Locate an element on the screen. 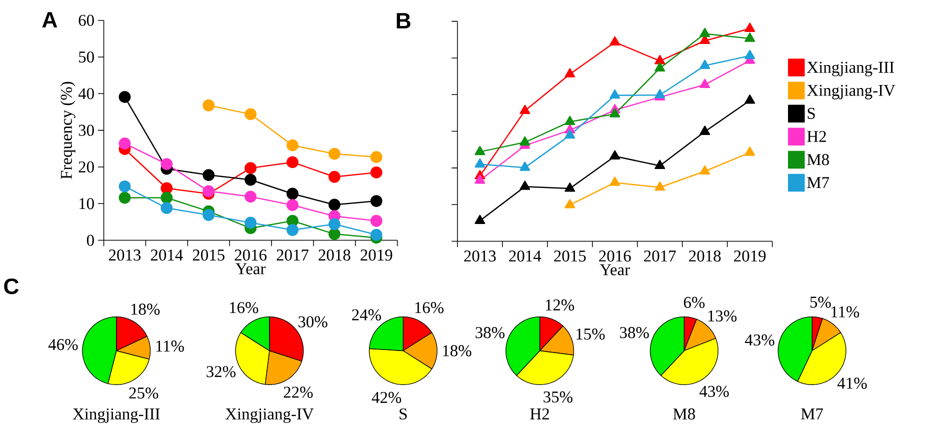 The image size is (938, 445). y-axis-title: Frequency (%) is located at coordinates (68, 131).